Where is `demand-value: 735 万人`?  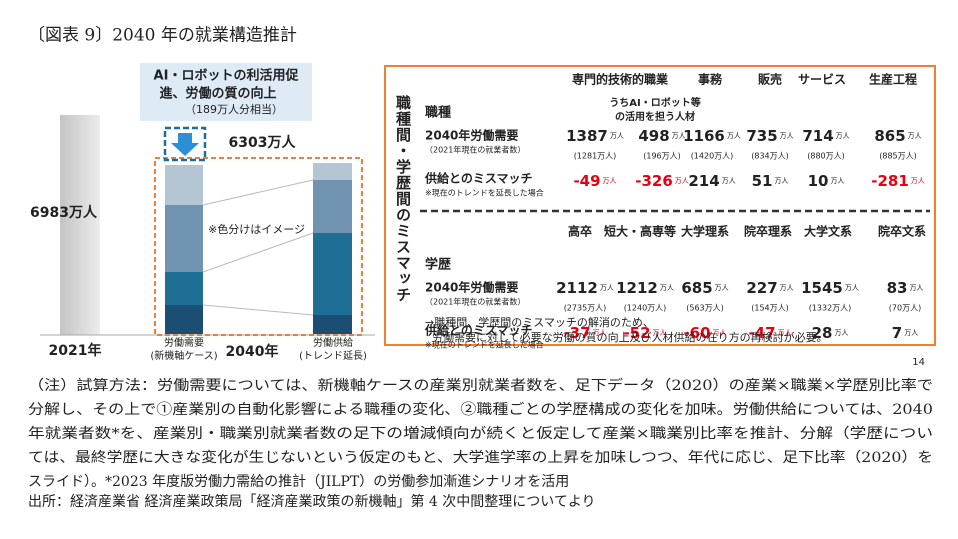 demand-value: 735 万人 is located at coordinates (769, 136).